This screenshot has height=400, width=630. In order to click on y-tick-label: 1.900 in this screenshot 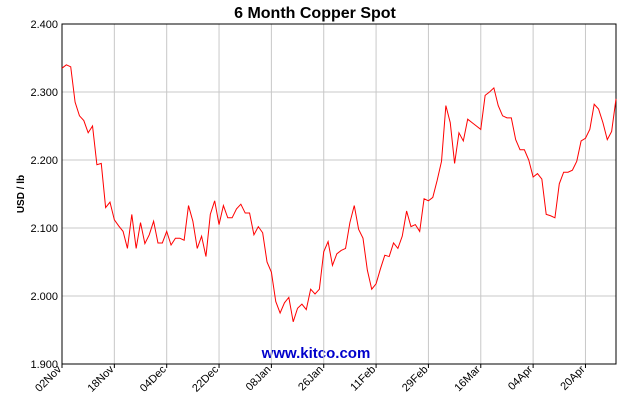, I will do `click(44, 365)`.